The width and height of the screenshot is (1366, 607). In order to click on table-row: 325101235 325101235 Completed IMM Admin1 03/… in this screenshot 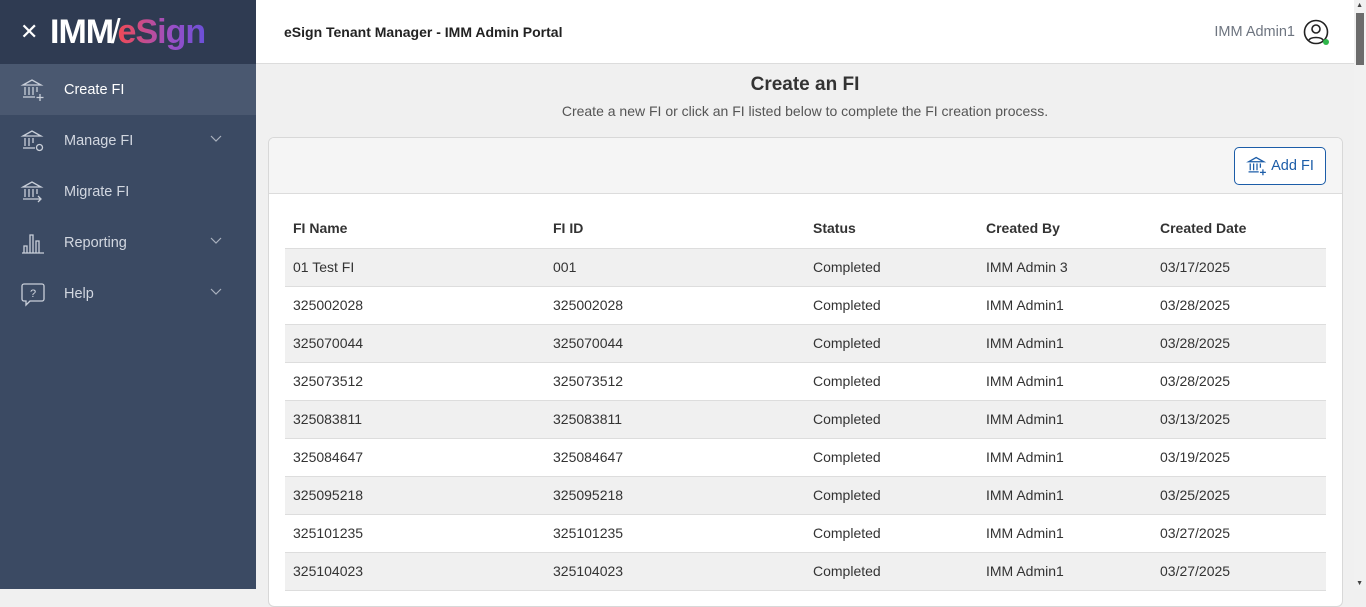, I will do `click(805, 533)`.